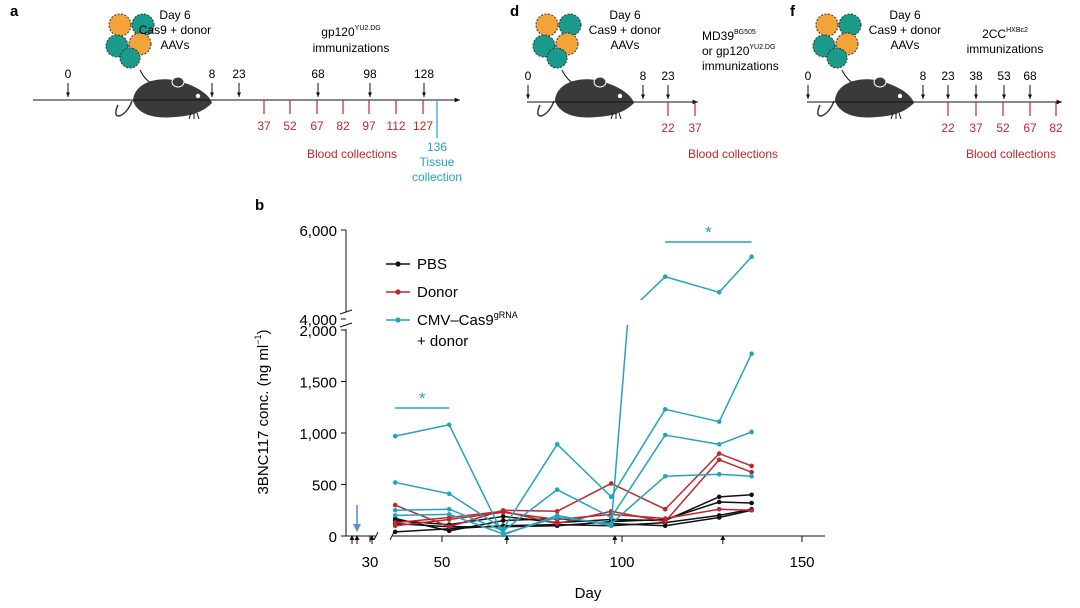  What do you see at coordinates (357, 528) in the screenshot?
I see `aav-injection-arrowhead` at bounding box center [357, 528].